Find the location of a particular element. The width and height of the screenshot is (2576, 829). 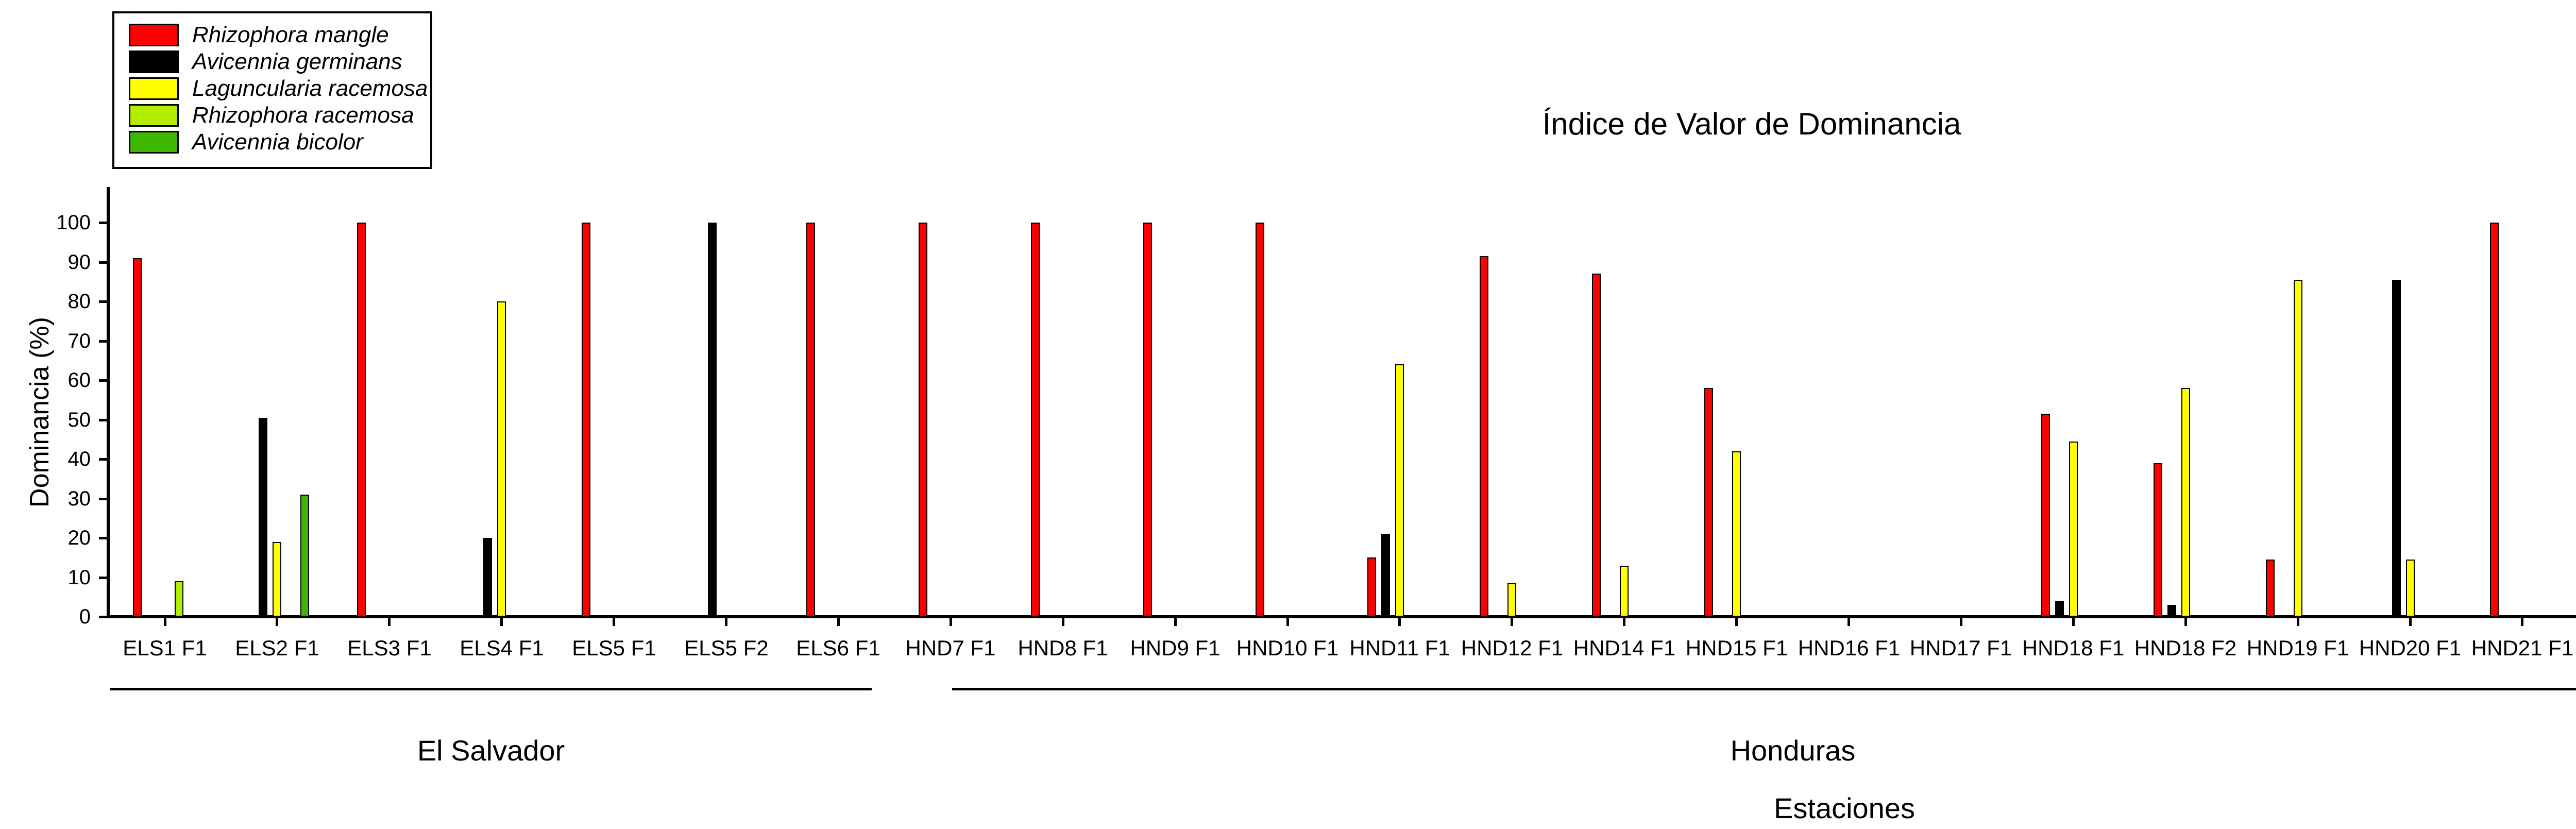

y-axis-line is located at coordinates (108, 402).